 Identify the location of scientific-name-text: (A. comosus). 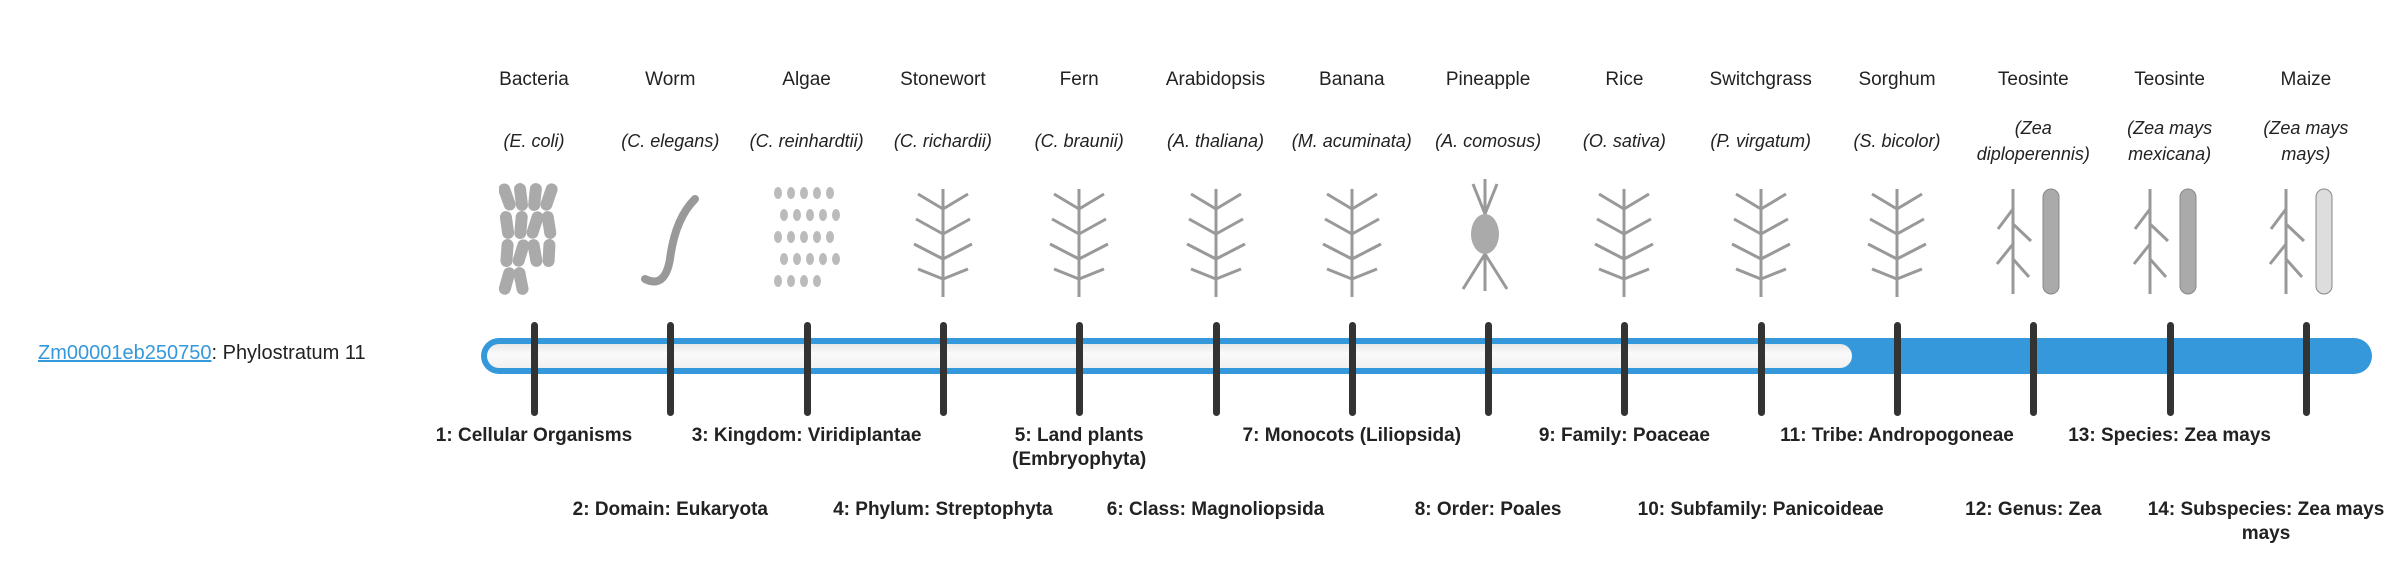
(1488, 141).